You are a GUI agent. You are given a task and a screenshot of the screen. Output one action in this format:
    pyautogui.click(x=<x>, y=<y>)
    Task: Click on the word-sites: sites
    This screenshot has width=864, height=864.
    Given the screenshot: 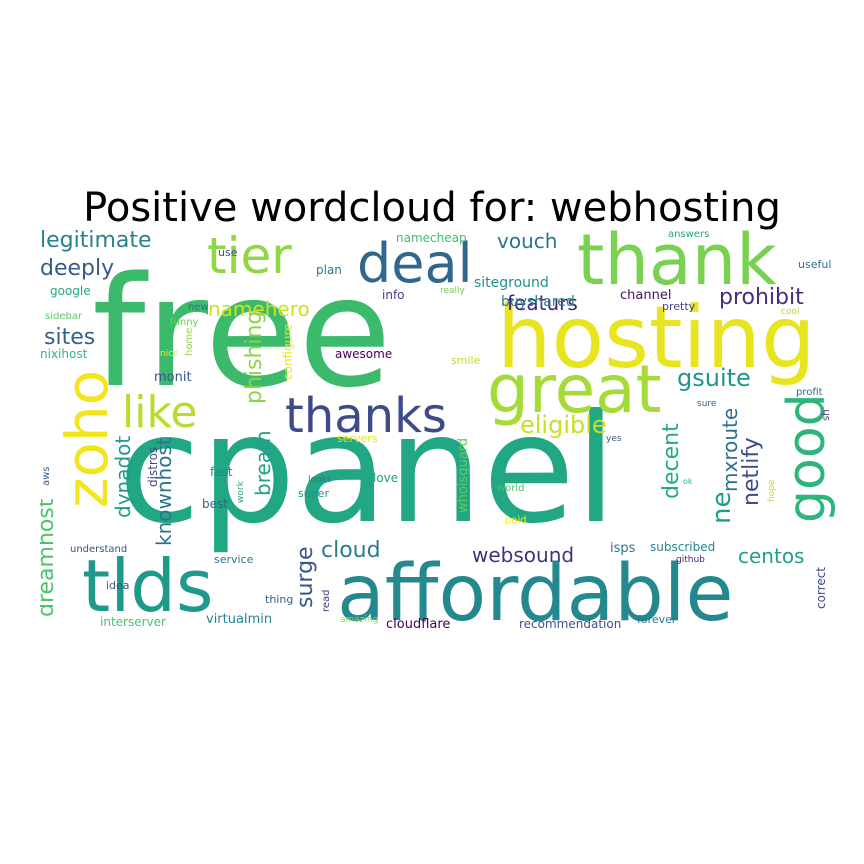 What is the action you would take?
    pyautogui.click(x=70, y=337)
    